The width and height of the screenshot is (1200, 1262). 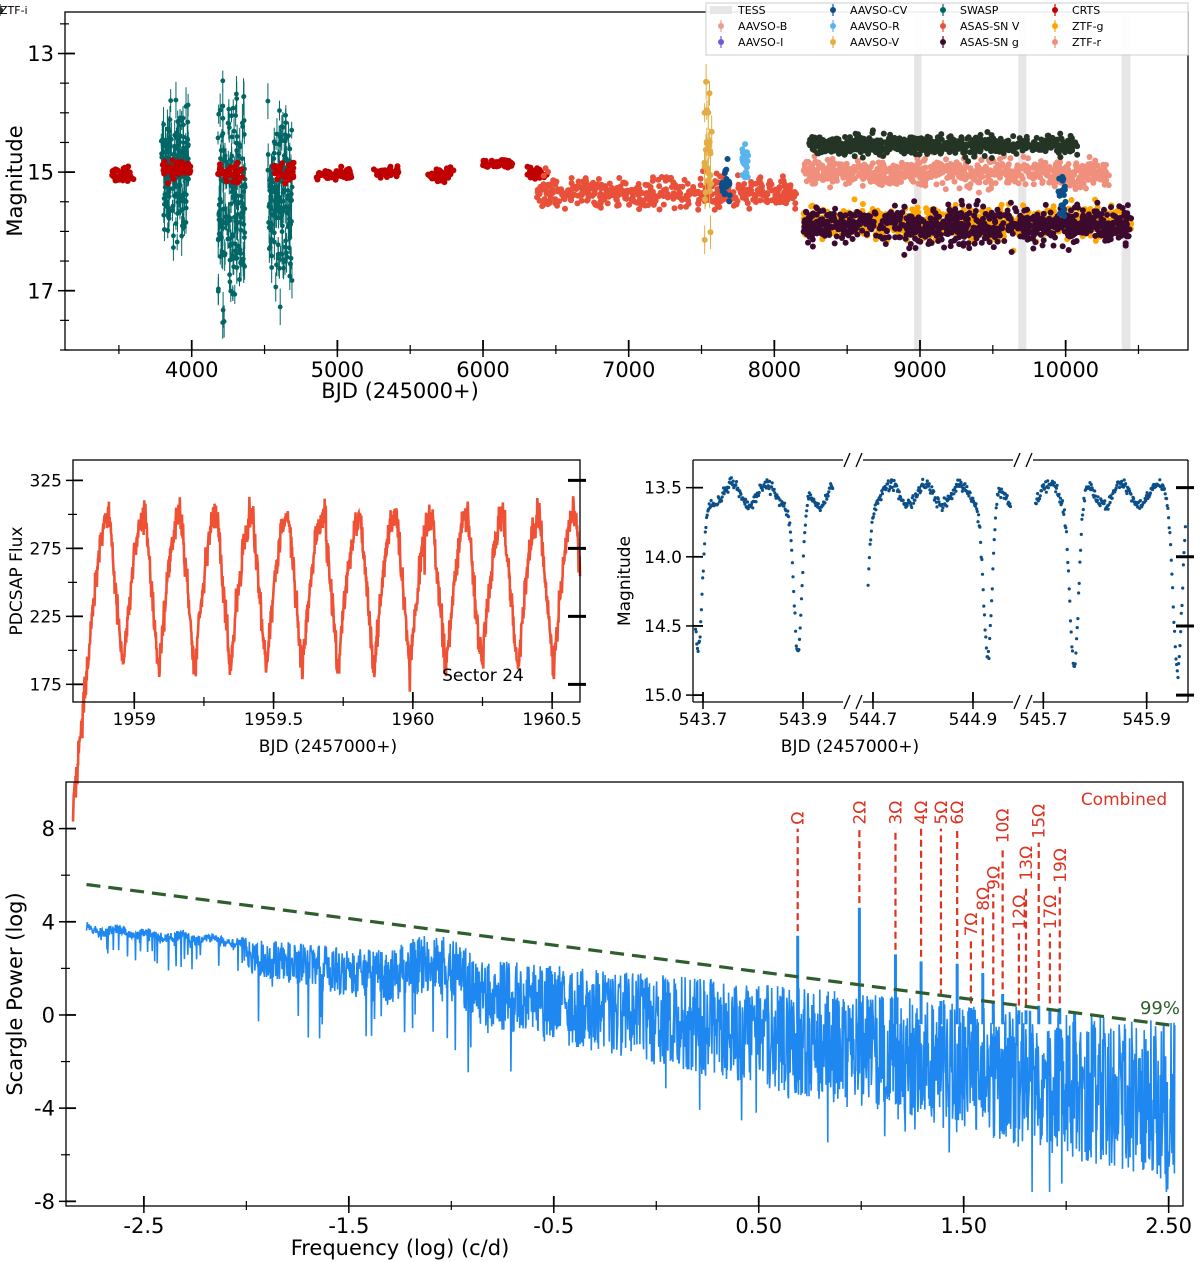 What do you see at coordinates (721, 10) in the screenshot?
I see `legend-swatch-tess` at bounding box center [721, 10].